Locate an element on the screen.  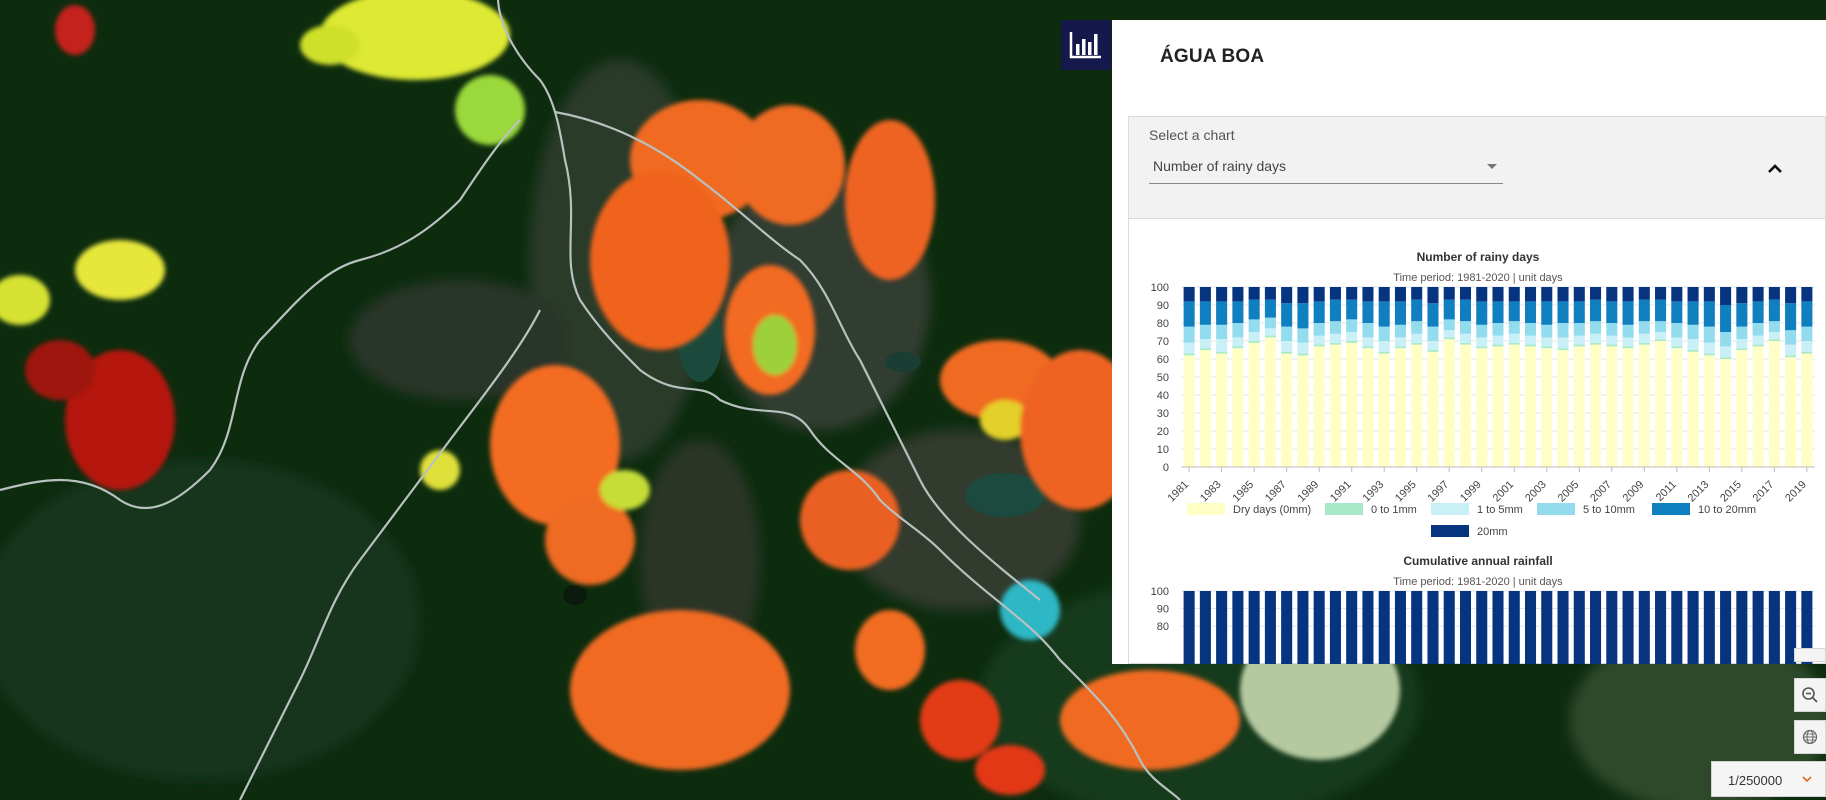
map-scale-selector: 1/250000 is located at coordinates (1768, 779).